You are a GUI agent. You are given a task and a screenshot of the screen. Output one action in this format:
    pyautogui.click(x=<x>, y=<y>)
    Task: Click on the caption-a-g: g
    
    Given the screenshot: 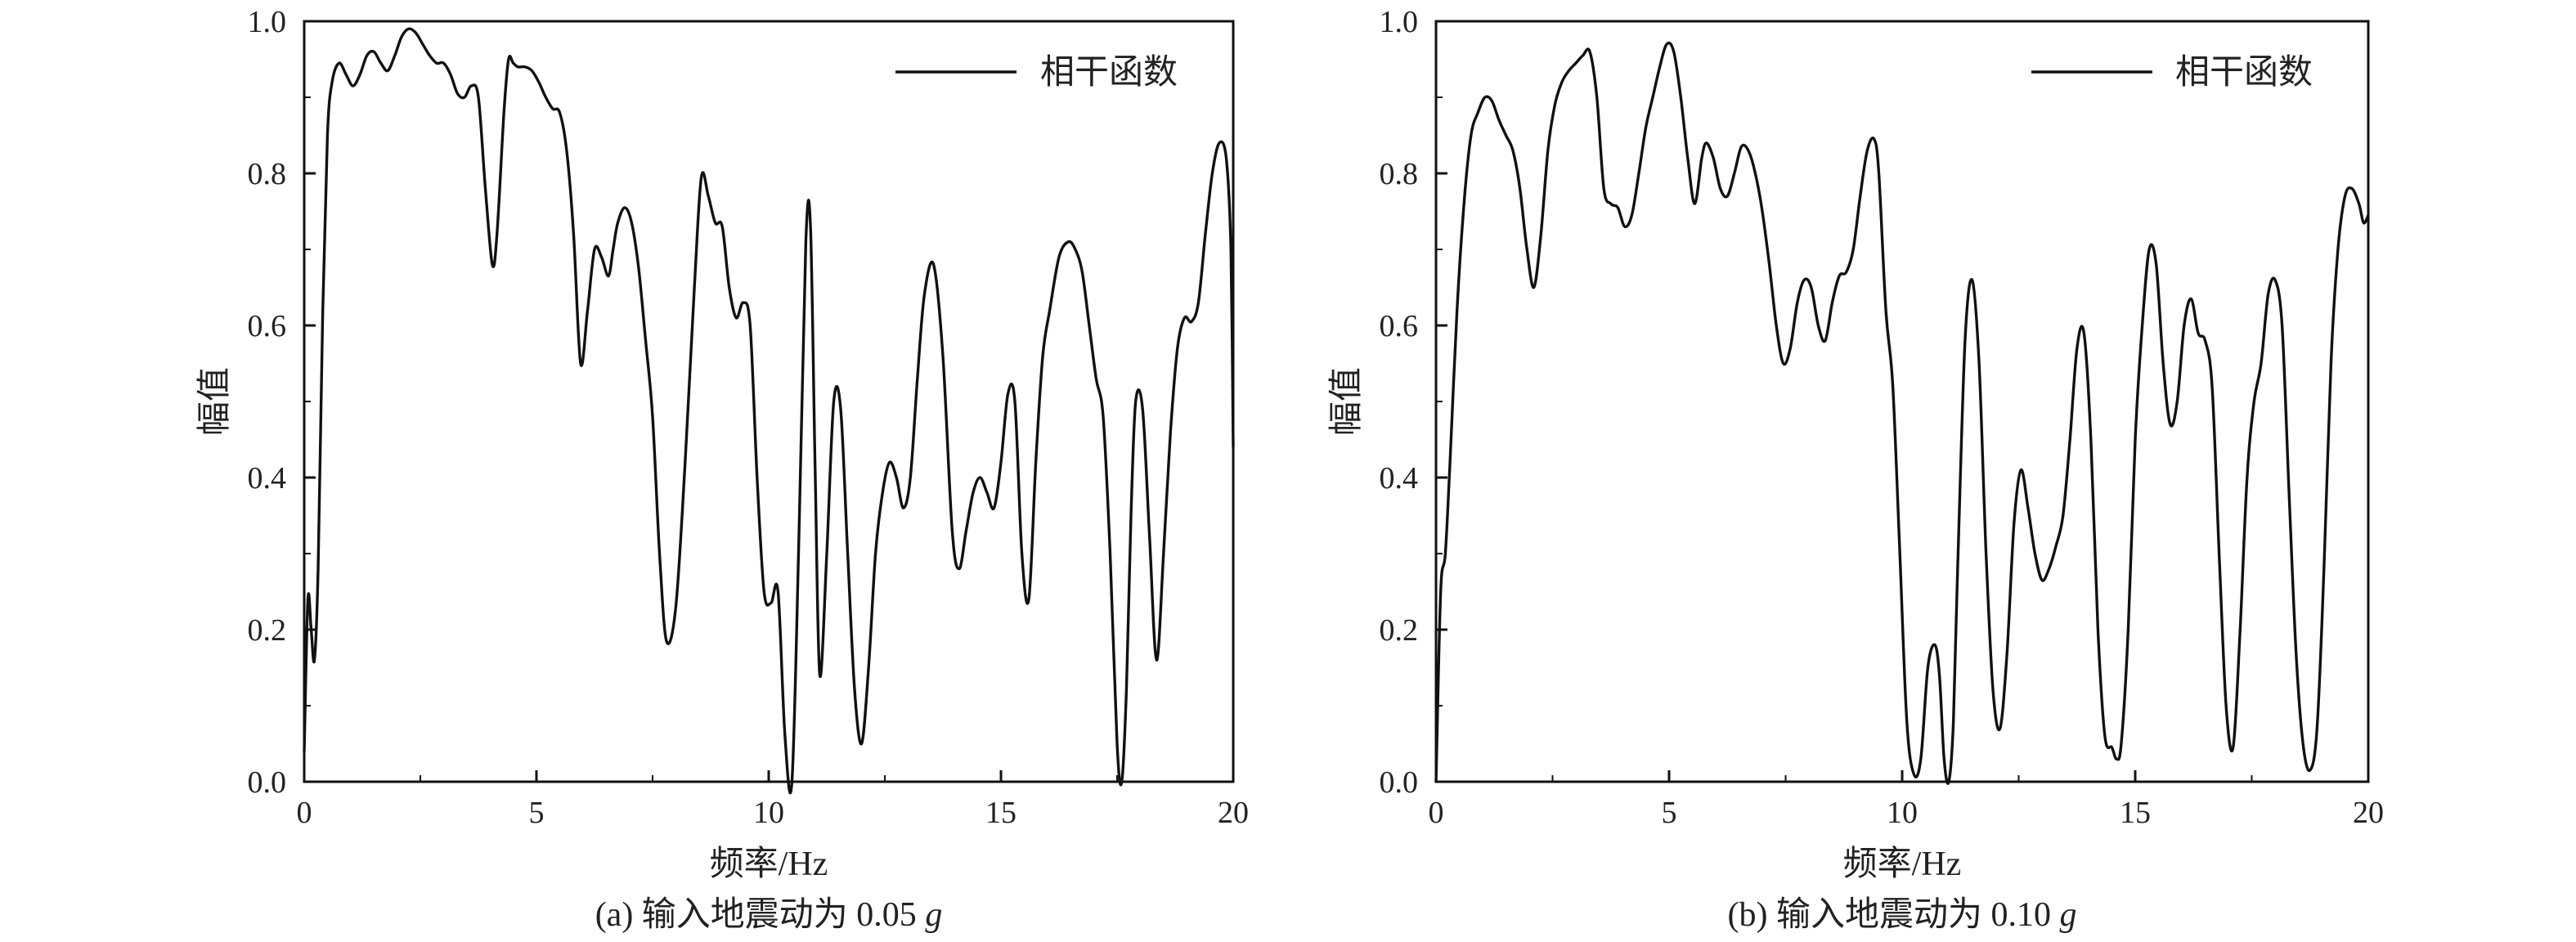 What is the action you would take?
    pyautogui.click(x=933, y=915)
    